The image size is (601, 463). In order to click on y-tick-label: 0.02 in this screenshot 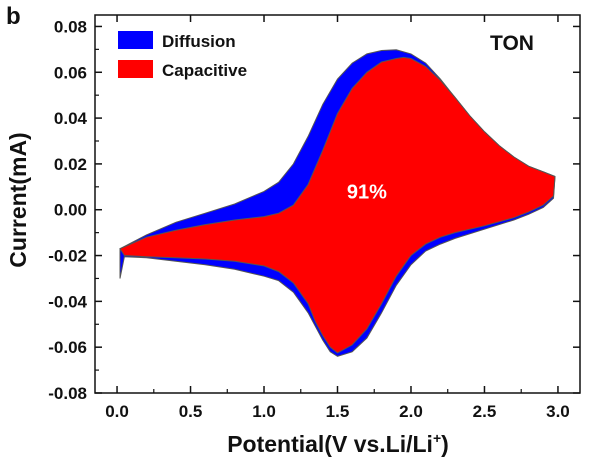, I will do `click(70, 164)`.